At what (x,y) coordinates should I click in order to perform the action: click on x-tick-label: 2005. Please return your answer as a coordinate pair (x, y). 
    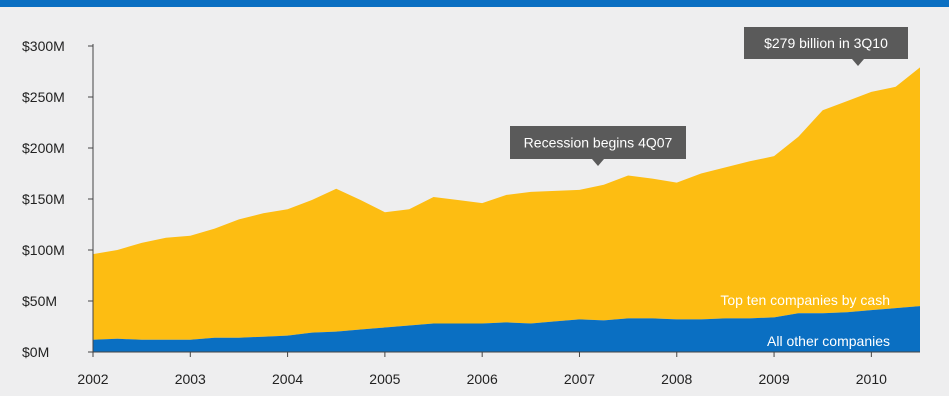
    Looking at the image, I should click on (384, 379).